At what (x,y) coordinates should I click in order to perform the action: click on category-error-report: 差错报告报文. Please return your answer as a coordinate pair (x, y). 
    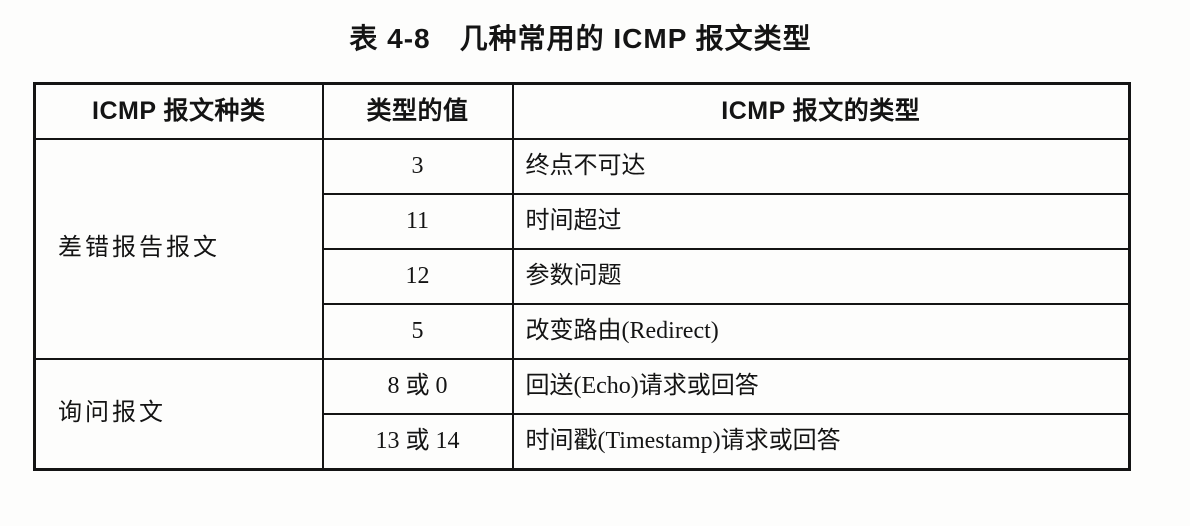
    Looking at the image, I should click on (178, 249).